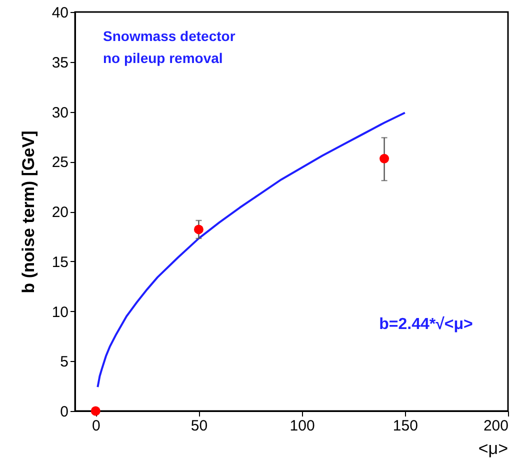 Image resolution: width=519 pixels, height=465 pixels. Describe the element at coordinates (426, 324) in the screenshot. I see `annotation: b=2.44*√<μ>` at that location.